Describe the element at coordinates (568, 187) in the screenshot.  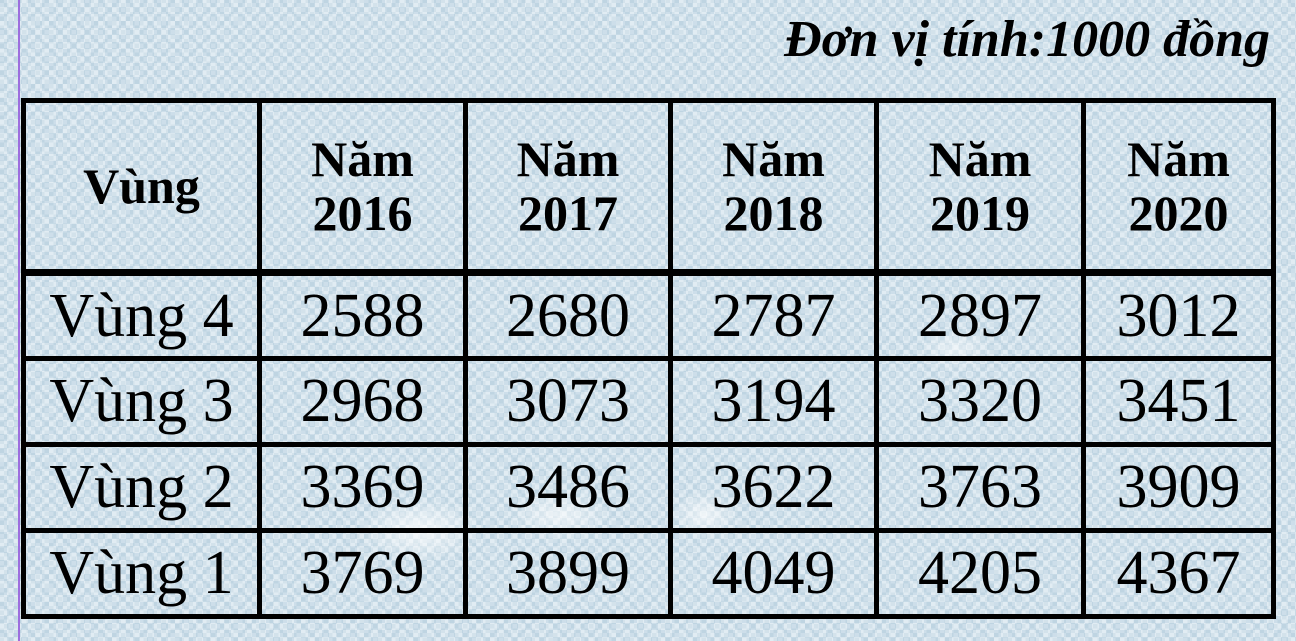
I see `header-cell-year-2017: Năm 2017` at that location.